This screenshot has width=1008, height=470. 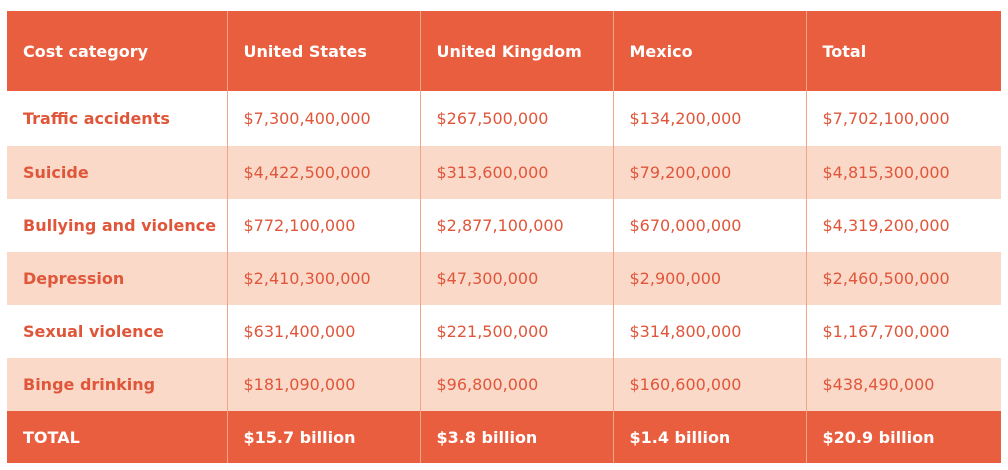 I want to click on row-category: Depression, so click(x=117, y=278).